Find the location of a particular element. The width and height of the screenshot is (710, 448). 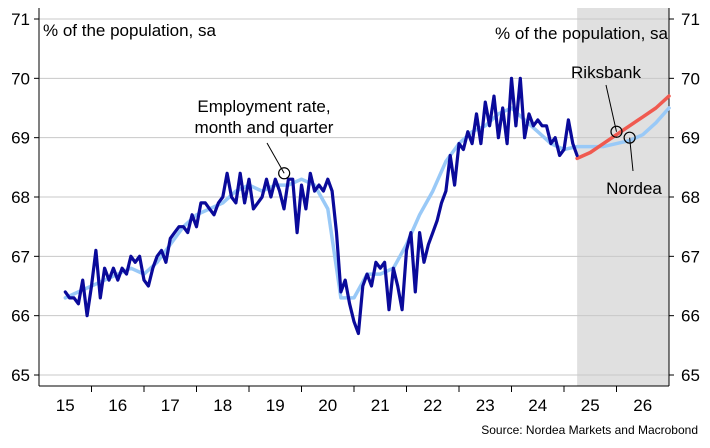

series-line-riksbank is located at coordinates (623, 127).